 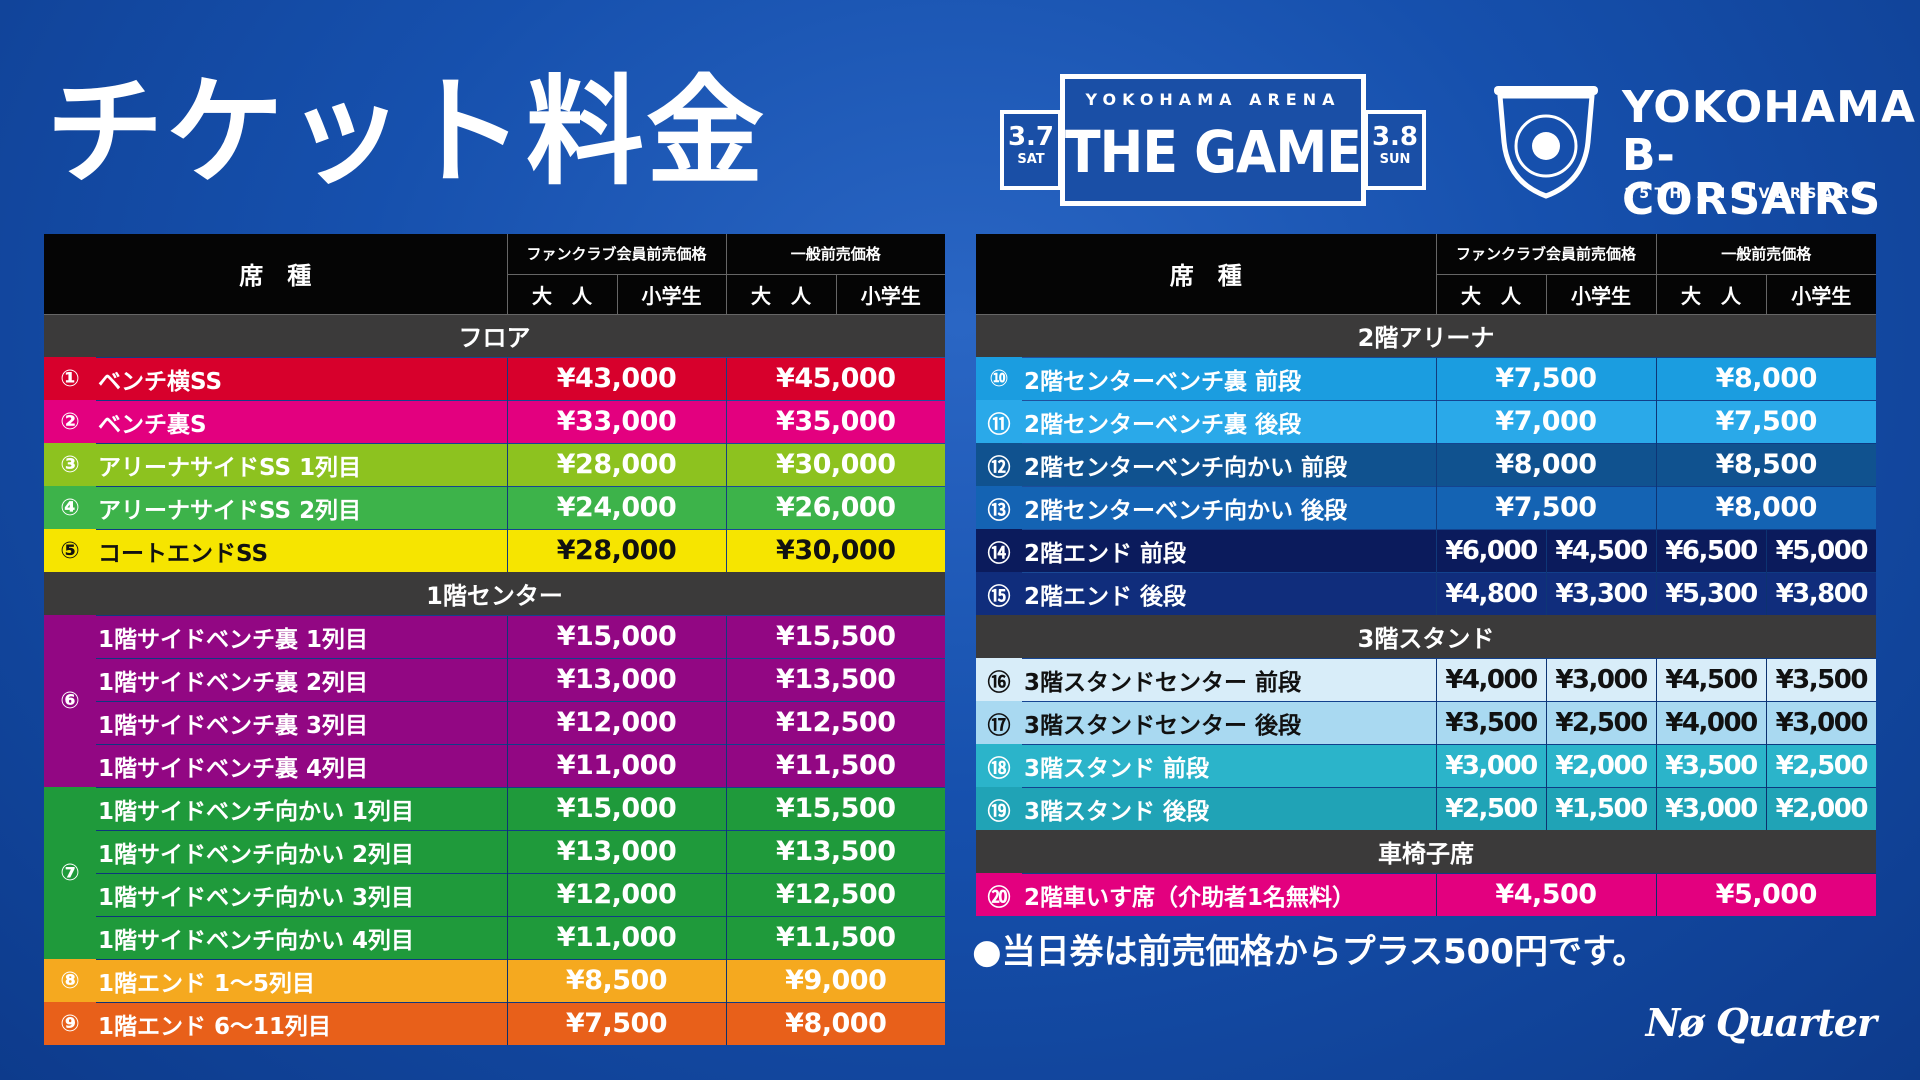 I want to click on seat-row: 1階サイドベンチ裏 2列目 ¥13,000 ¥13,500, so click(x=495, y=679).